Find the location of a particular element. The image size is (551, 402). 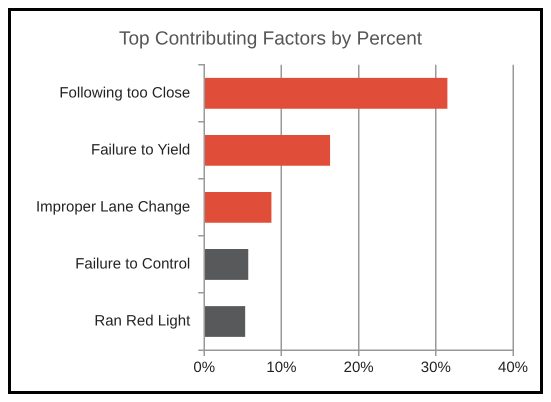

x-tick-label: 30% is located at coordinates (435, 367).